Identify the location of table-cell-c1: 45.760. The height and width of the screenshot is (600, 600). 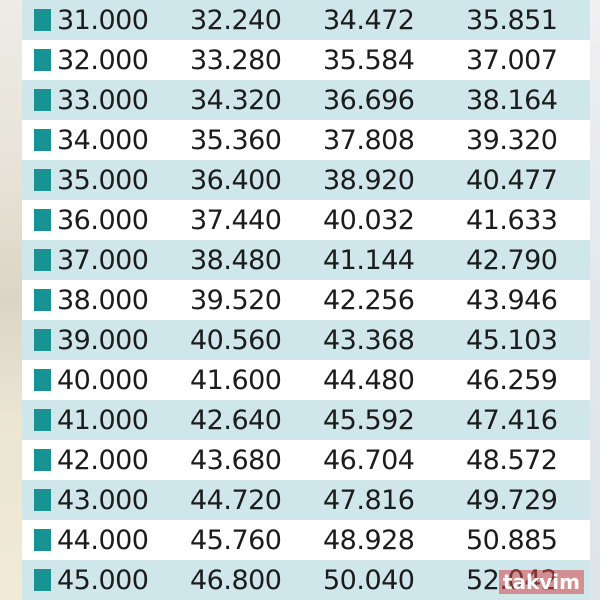
(236, 540).